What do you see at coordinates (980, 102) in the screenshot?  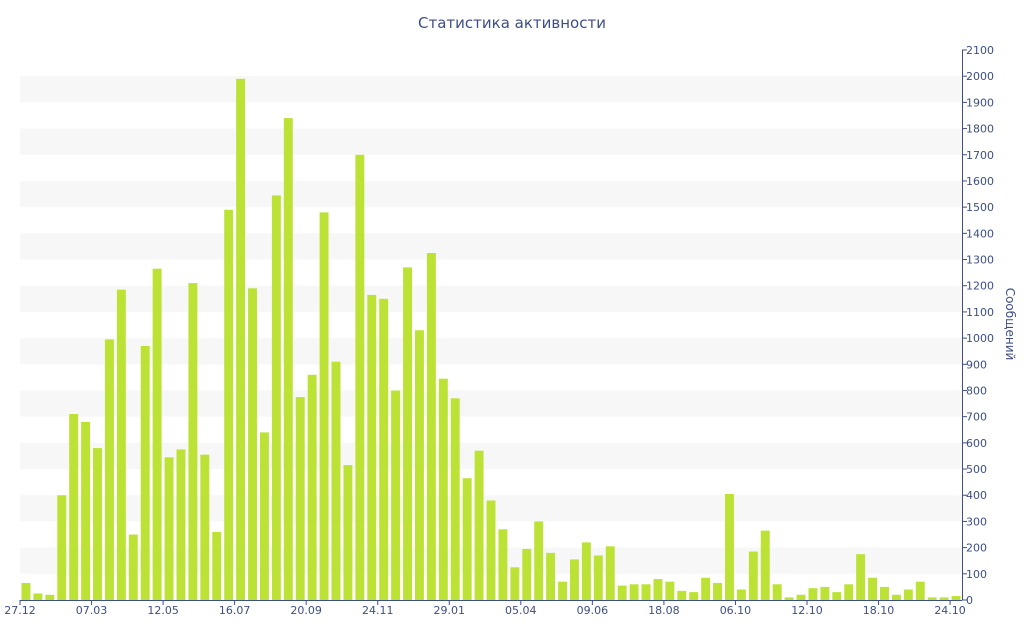 I see `y-tick-label: 1900` at bounding box center [980, 102].